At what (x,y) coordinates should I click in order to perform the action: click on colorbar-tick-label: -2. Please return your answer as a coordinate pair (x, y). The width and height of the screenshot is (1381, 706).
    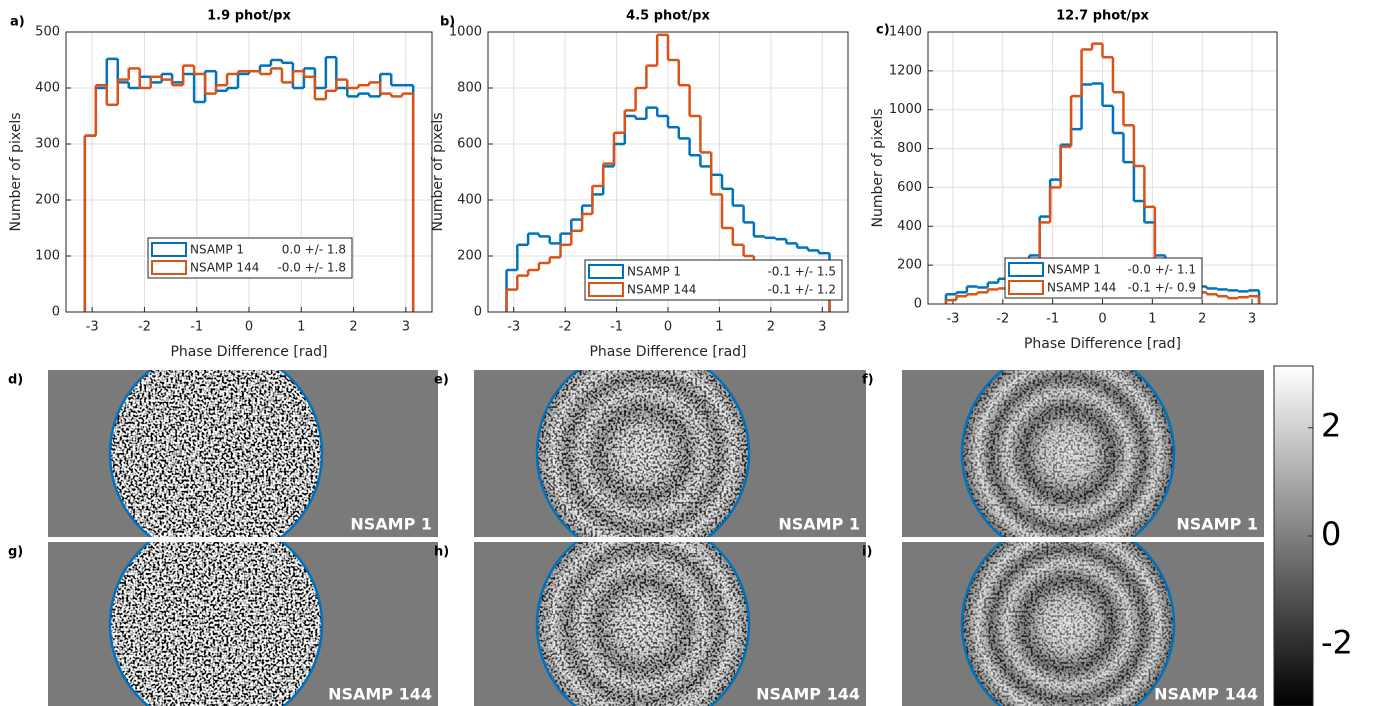
    Looking at the image, I should click on (1337, 642).